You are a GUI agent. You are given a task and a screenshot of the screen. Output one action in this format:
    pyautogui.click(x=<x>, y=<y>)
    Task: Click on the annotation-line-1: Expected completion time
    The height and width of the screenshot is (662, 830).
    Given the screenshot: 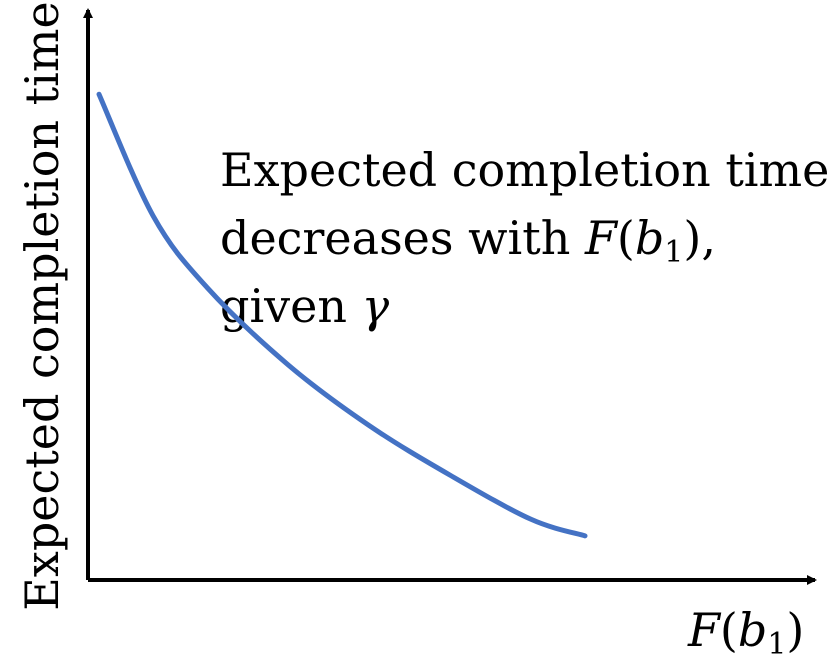 What is the action you would take?
    pyautogui.click(x=524, y=170)
    